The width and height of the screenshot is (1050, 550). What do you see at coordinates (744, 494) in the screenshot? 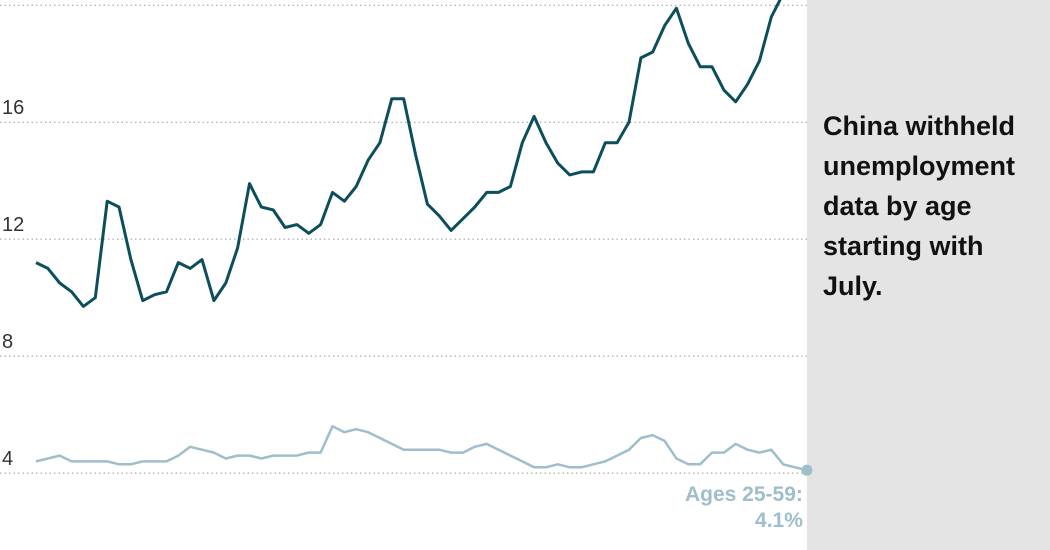
I see `legend-label: Ages 25-59:` at bounding box center [744, 494].